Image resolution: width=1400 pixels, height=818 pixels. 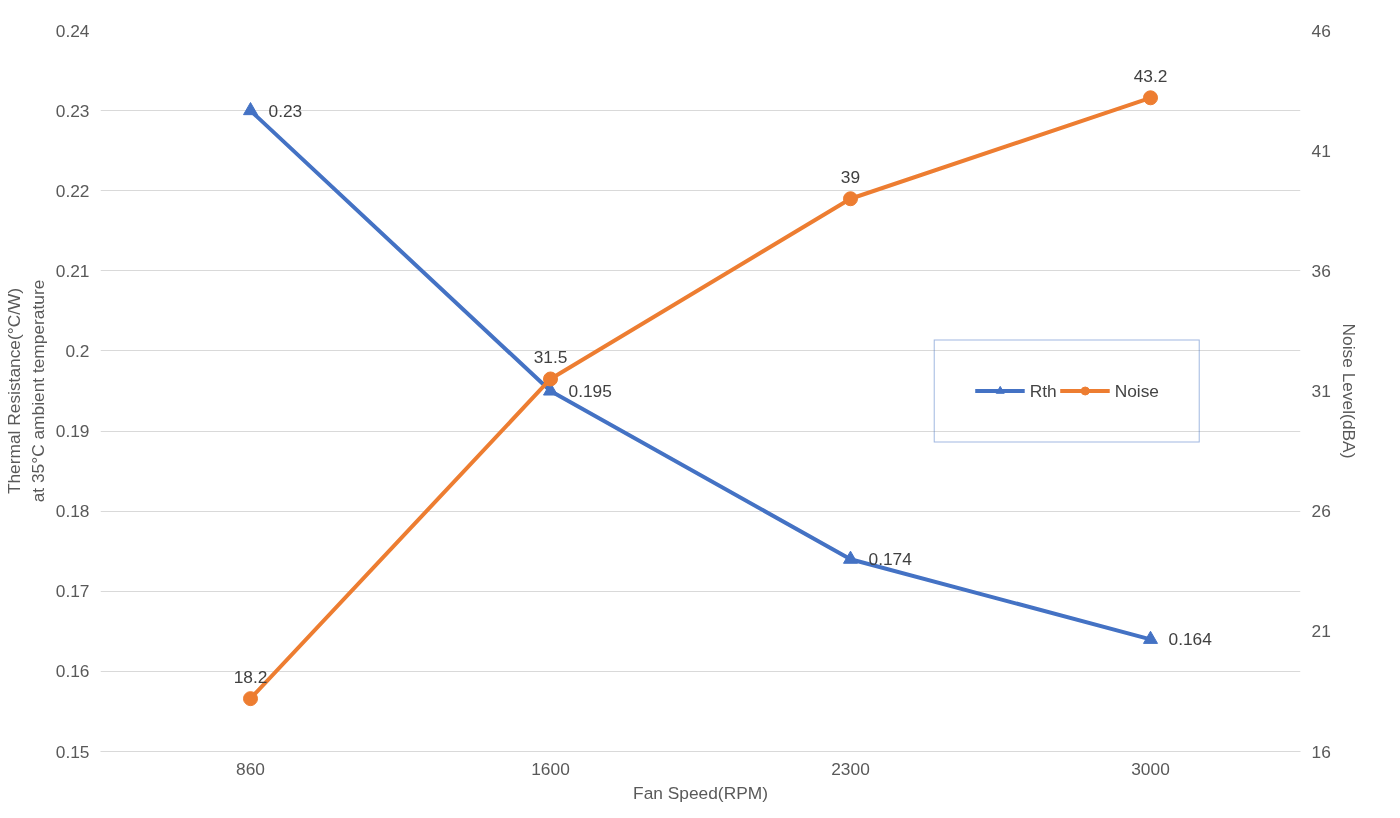 What do you see at coordinates (1321, 751) in the screenshot?
I see `y2-tick-label: 16` at bounding box center [1321, 751].